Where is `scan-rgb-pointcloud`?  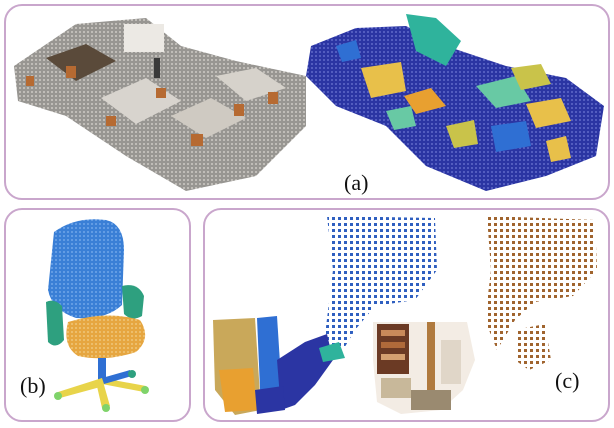
scan-rgb-pointcloud is located at coordinates (541, 293).